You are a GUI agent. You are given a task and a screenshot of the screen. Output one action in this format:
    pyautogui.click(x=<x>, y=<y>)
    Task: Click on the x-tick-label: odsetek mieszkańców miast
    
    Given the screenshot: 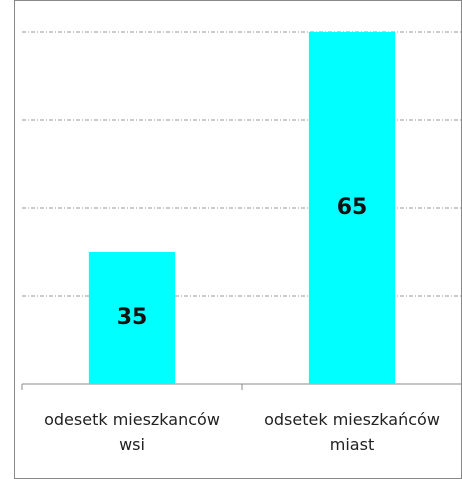 What is the action you would take?
    pyautogui.click(x=352, y=432)
    